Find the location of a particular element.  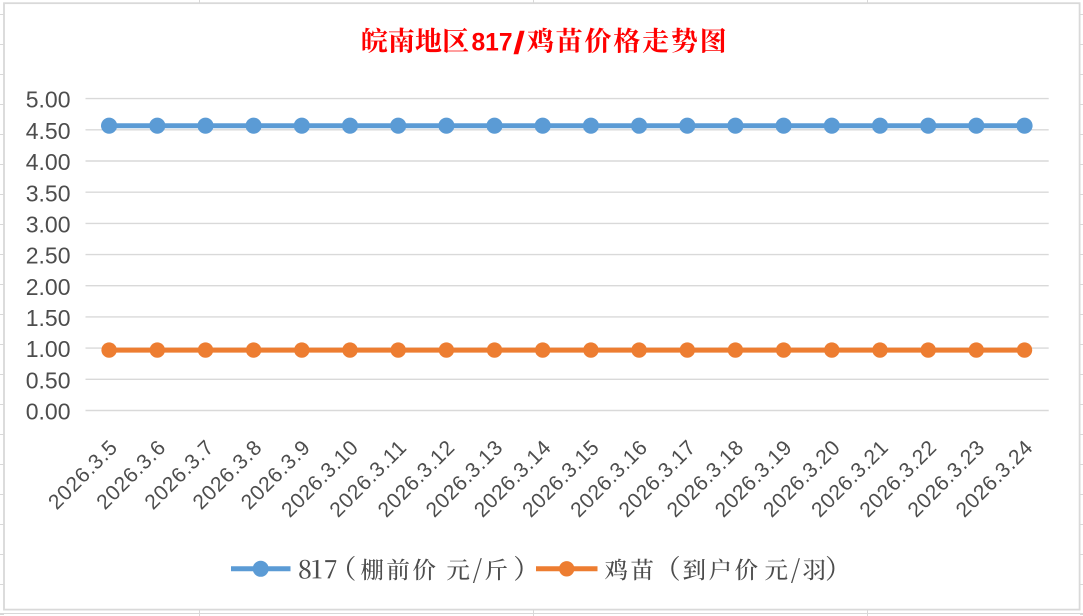

svg-text: 2.50 is located at coordinates (48, 256).